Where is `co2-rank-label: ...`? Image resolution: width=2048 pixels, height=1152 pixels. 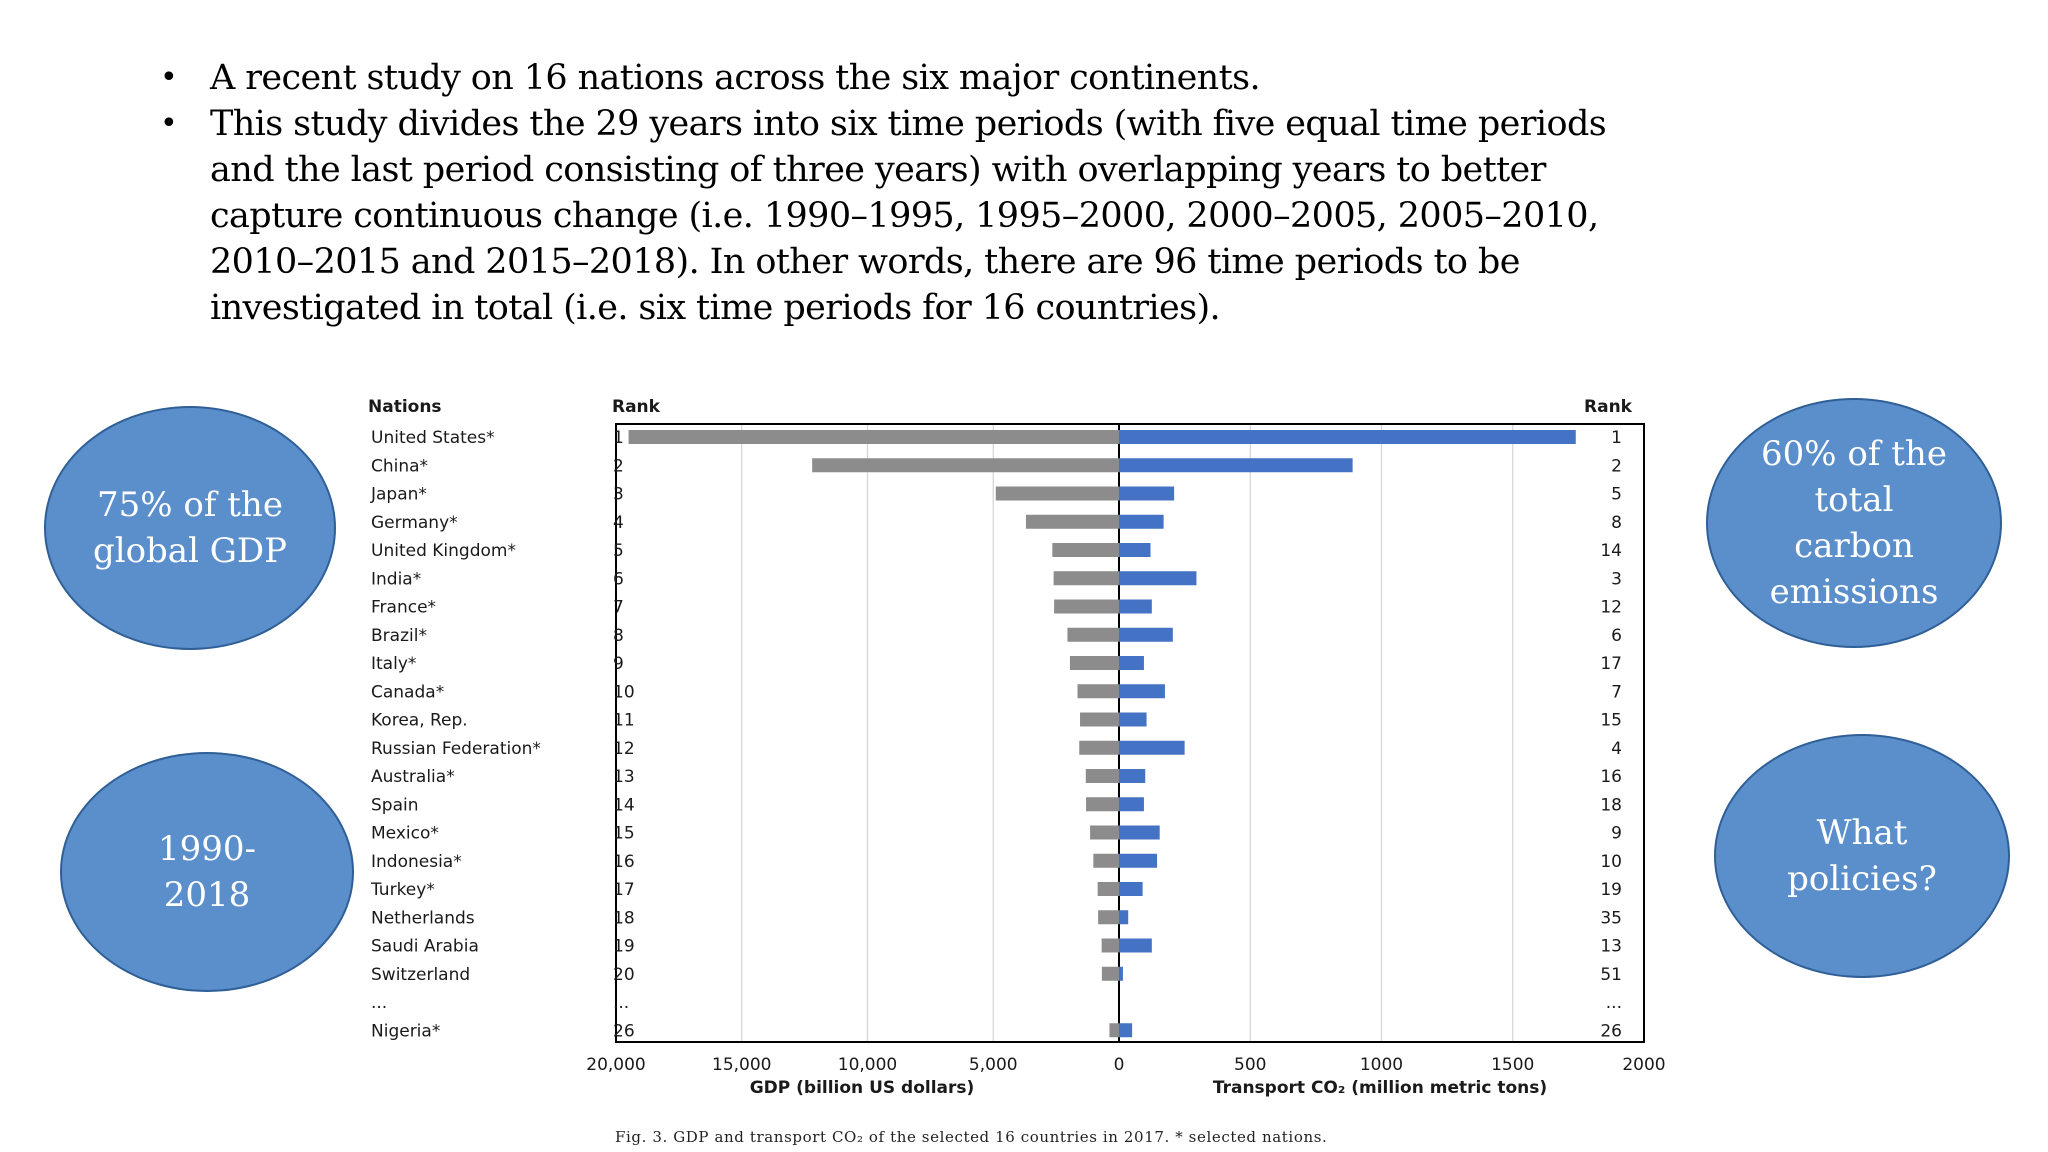
co2-rank-label: ... is located at coordinates (1614, 1003).